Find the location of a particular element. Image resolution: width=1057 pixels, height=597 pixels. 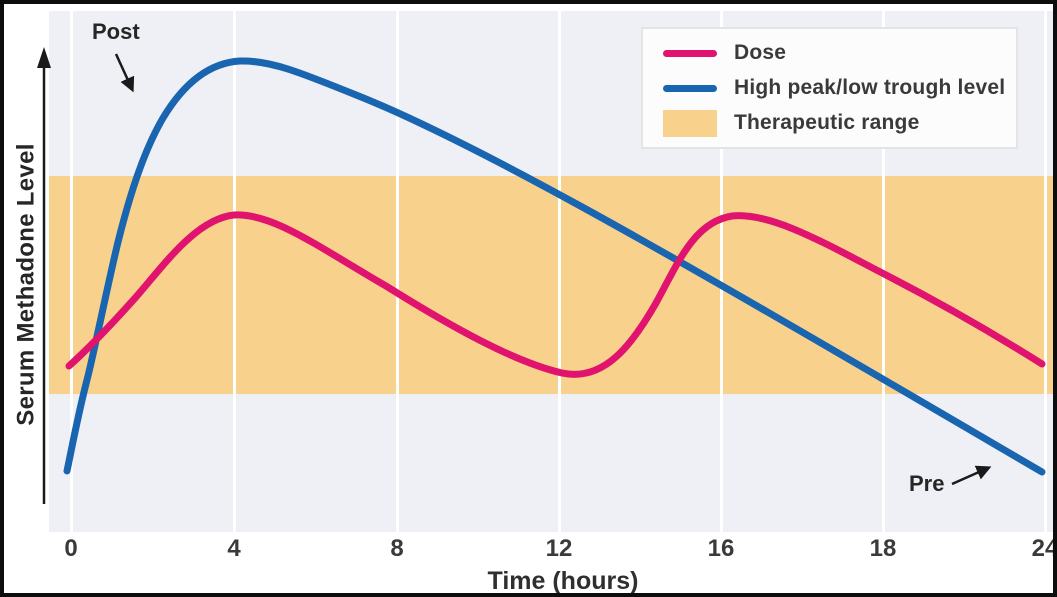

x-tick-label-8: 8 is located at coordinates (397, 548).